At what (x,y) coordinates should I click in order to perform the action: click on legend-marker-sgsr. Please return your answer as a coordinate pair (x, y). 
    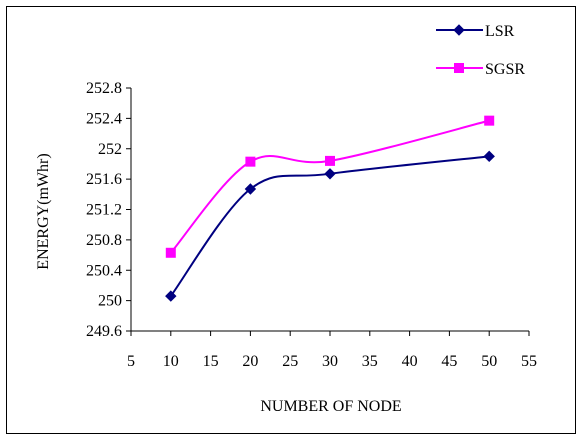
    Looking at the image, I should click on (459, 68).